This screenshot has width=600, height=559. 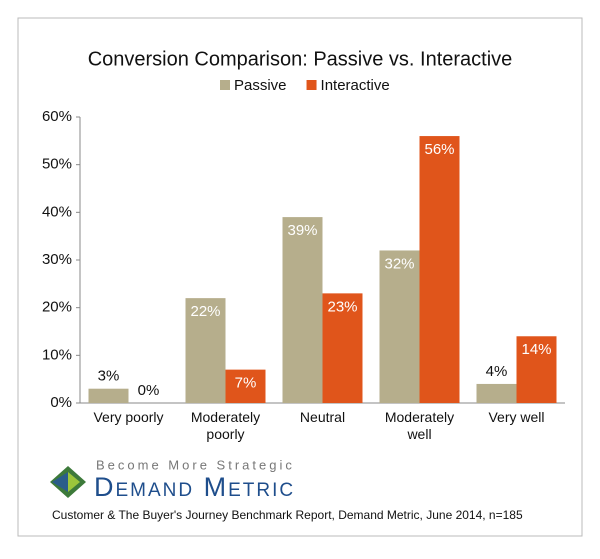 I want to click on value-label: 7%, so click(x=246, y=383).